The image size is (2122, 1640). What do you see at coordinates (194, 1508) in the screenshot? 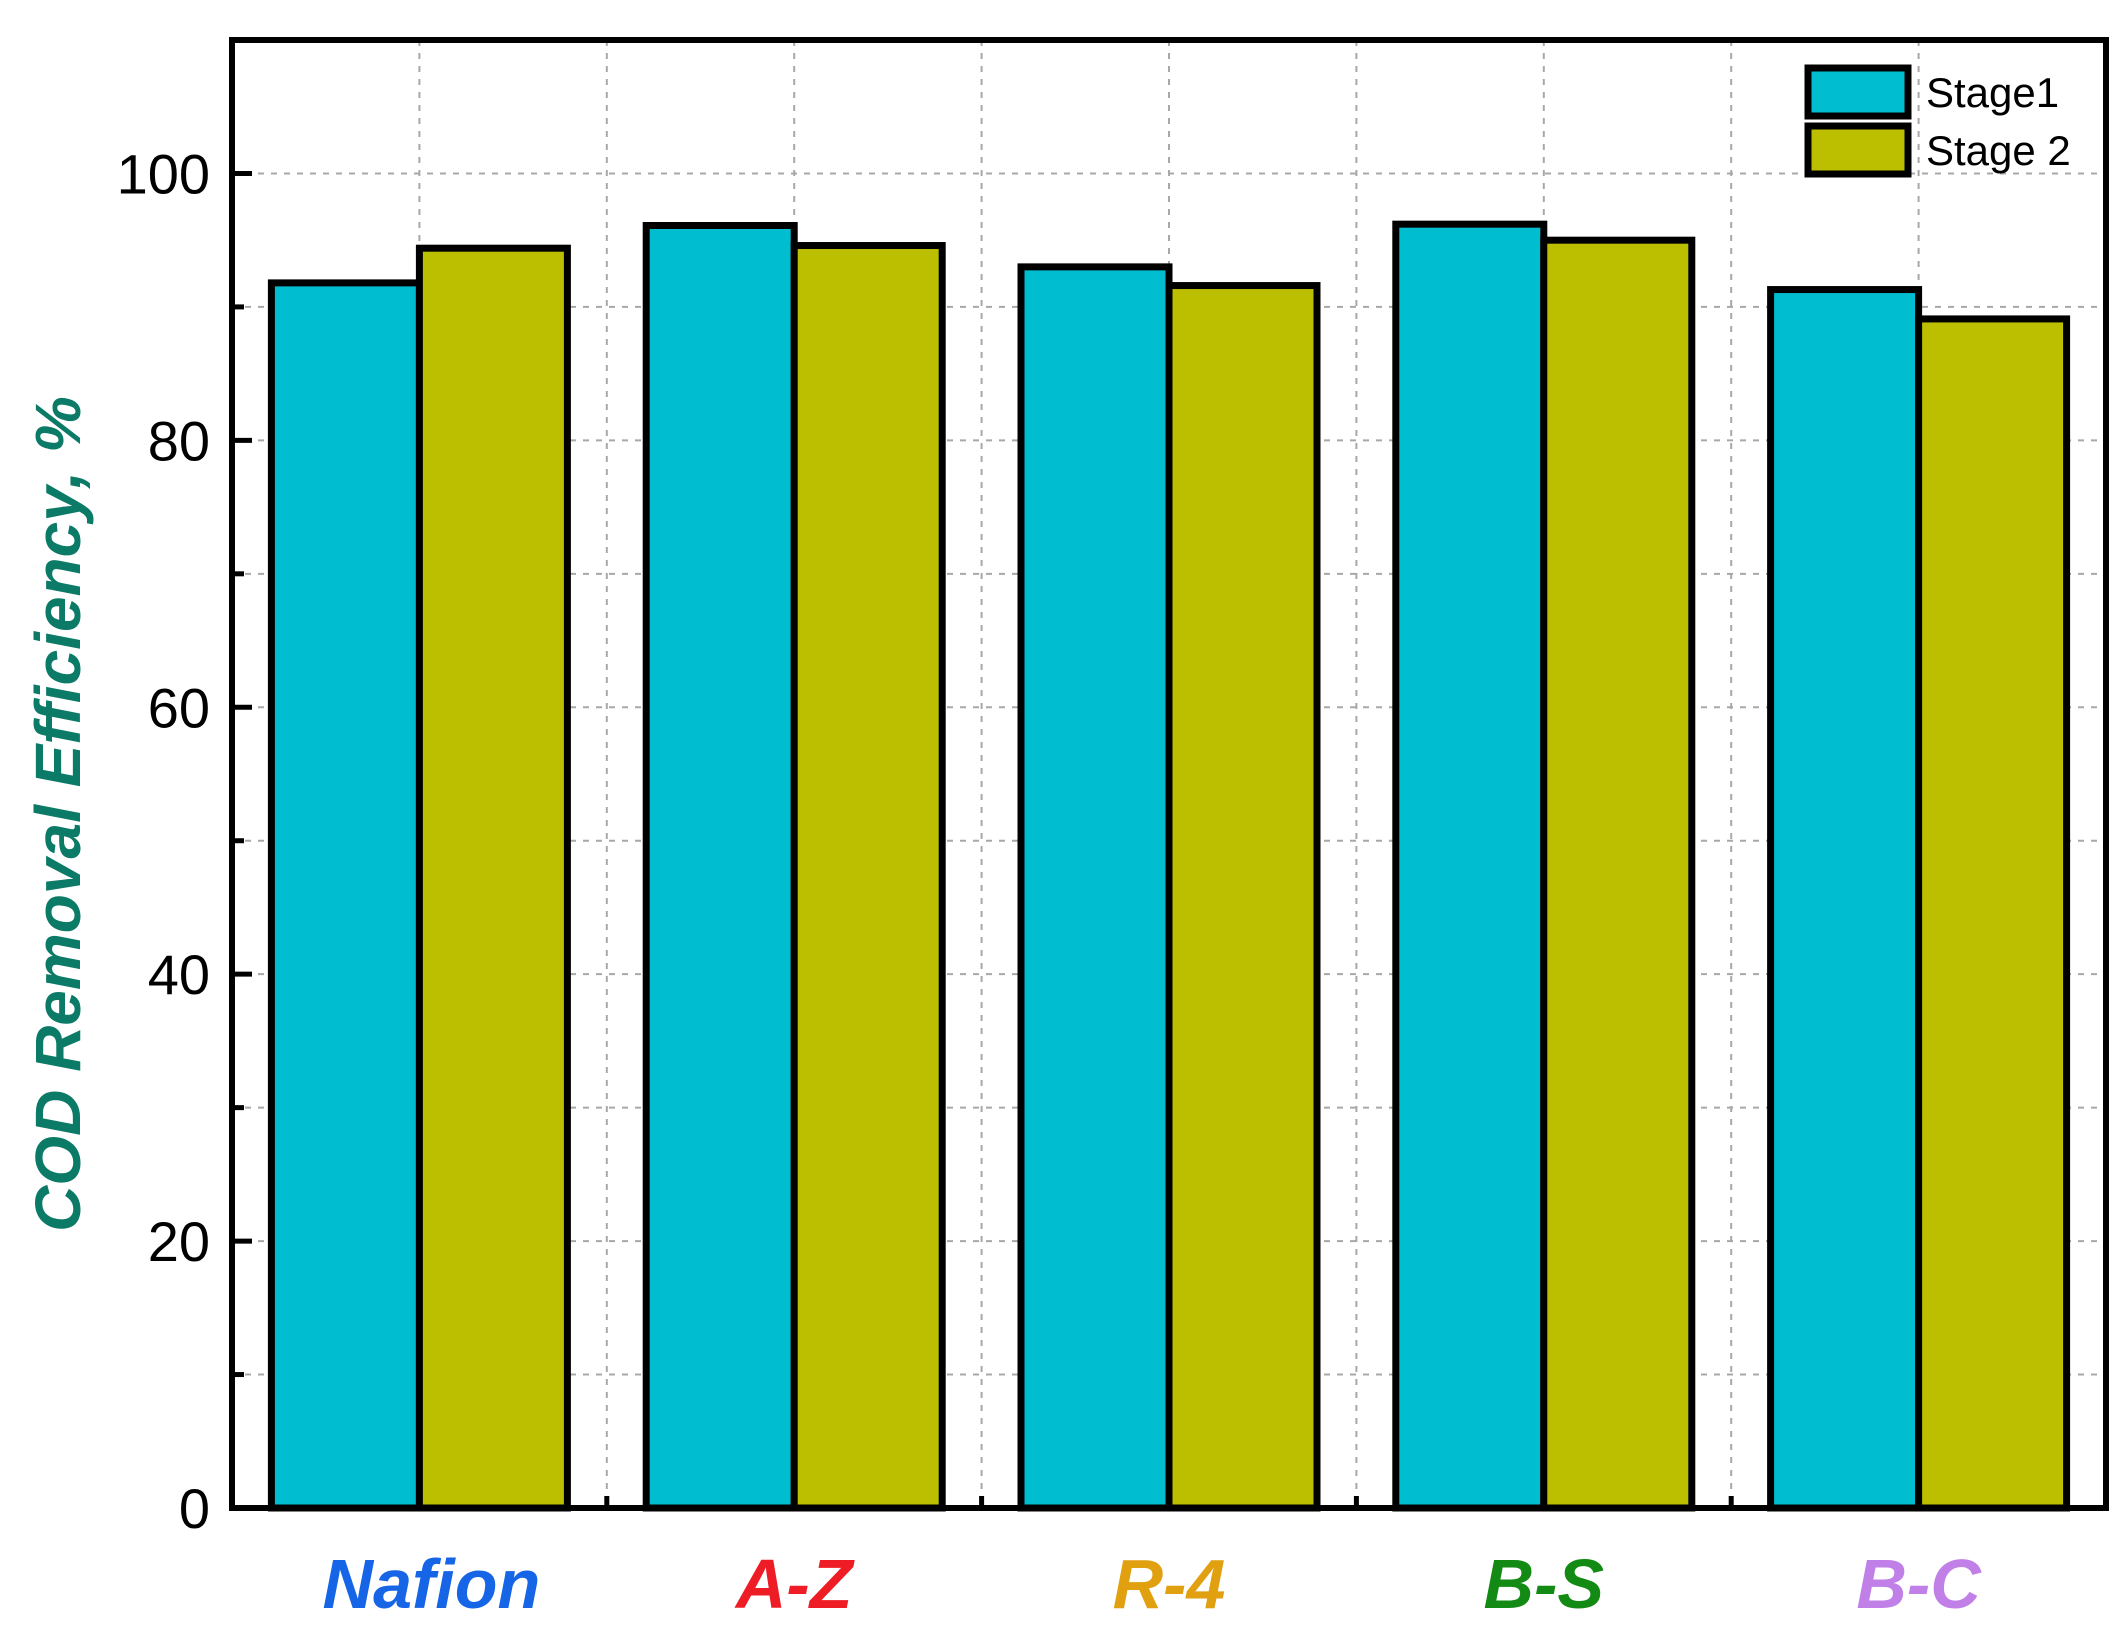
I see `y-tick-label: 0` at bounding box center [194, 1508].